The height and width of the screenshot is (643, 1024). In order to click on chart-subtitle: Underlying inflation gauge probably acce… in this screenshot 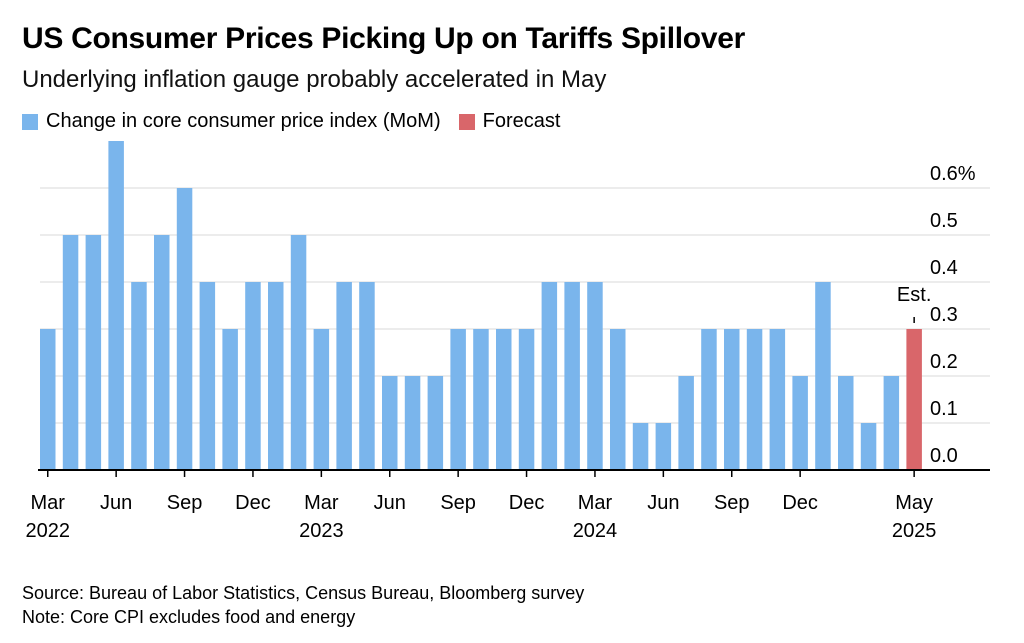, I will do `click(314, 79)`.